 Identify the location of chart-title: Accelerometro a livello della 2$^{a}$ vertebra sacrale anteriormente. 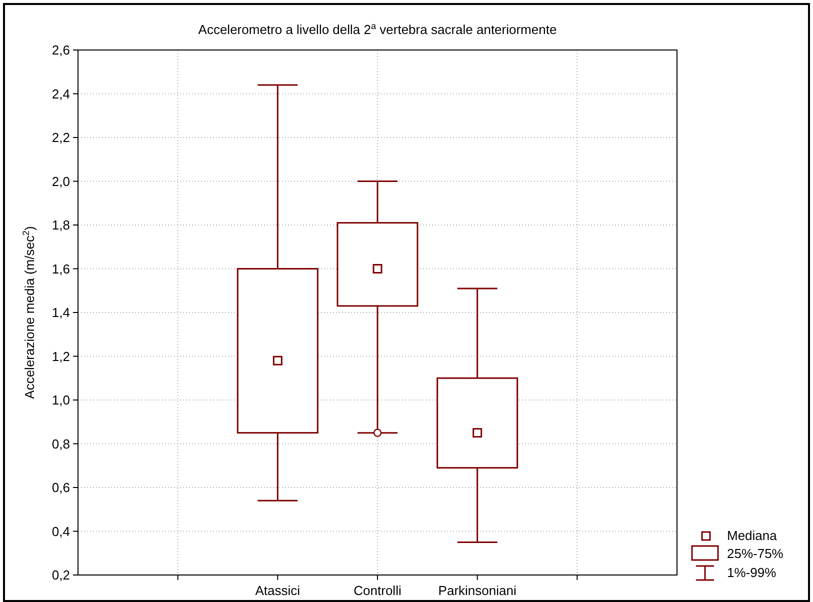
(377, 29).